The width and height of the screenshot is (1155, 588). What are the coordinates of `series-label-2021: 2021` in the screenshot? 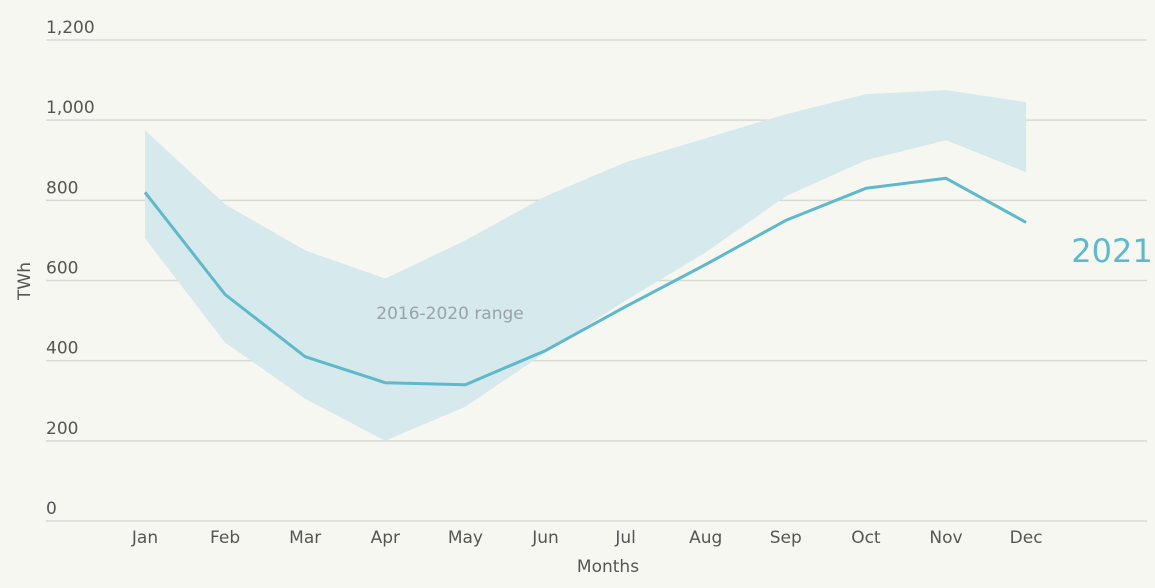 It's located at (1111, 251).